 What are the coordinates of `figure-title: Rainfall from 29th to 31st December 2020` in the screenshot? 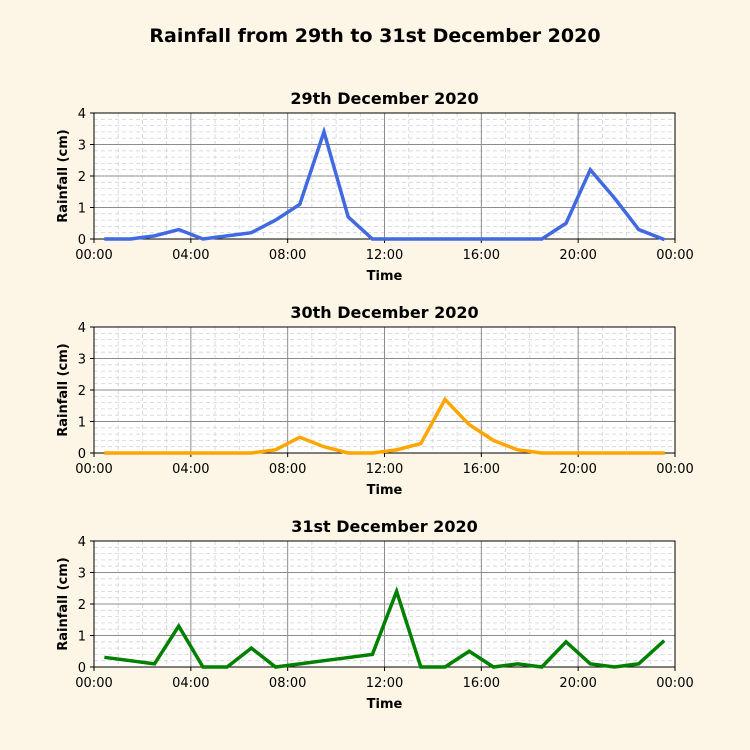 It's located at (374, 36).